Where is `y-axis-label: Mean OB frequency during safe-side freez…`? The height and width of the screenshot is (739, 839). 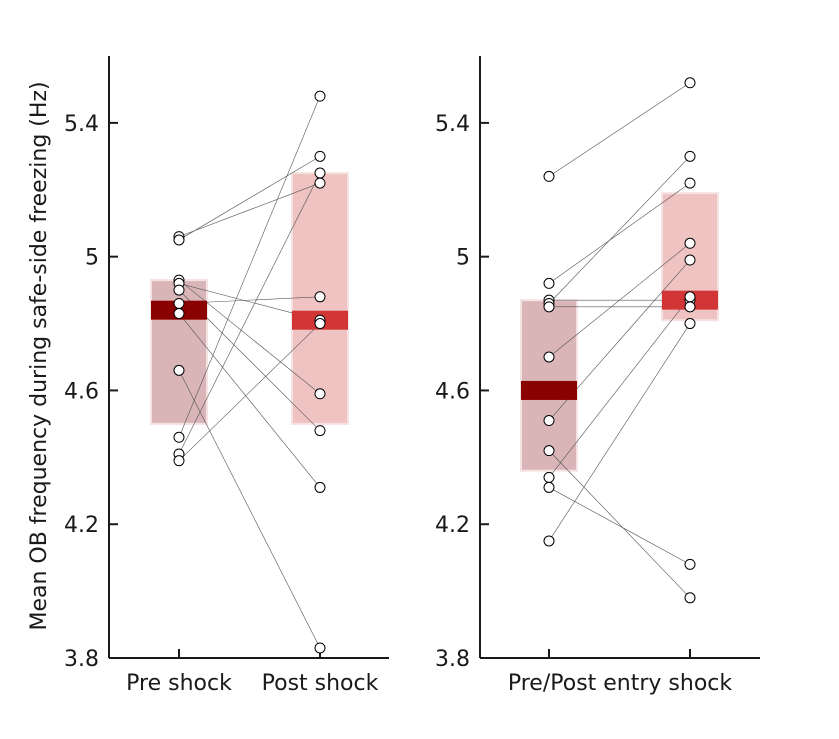
y-axis-label: Mean OB frequency during safe-side freez… is located at coordinates (39, 355).